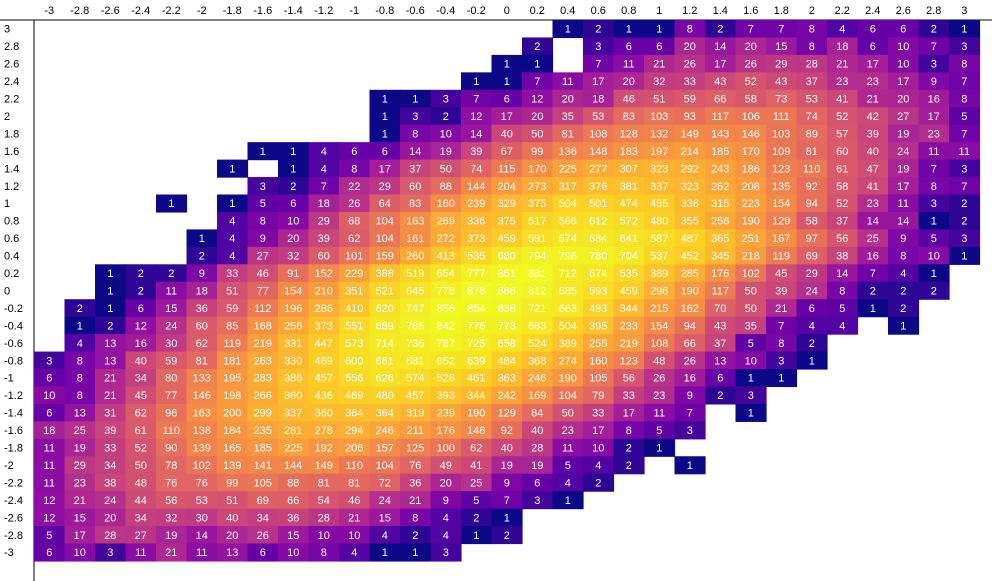 Image resolution: width=992 pixels, height=581 pixels. Describe the element at coordinates (11, 47) in the screenshot. I see `y-tick-label: 2.8` at that location.